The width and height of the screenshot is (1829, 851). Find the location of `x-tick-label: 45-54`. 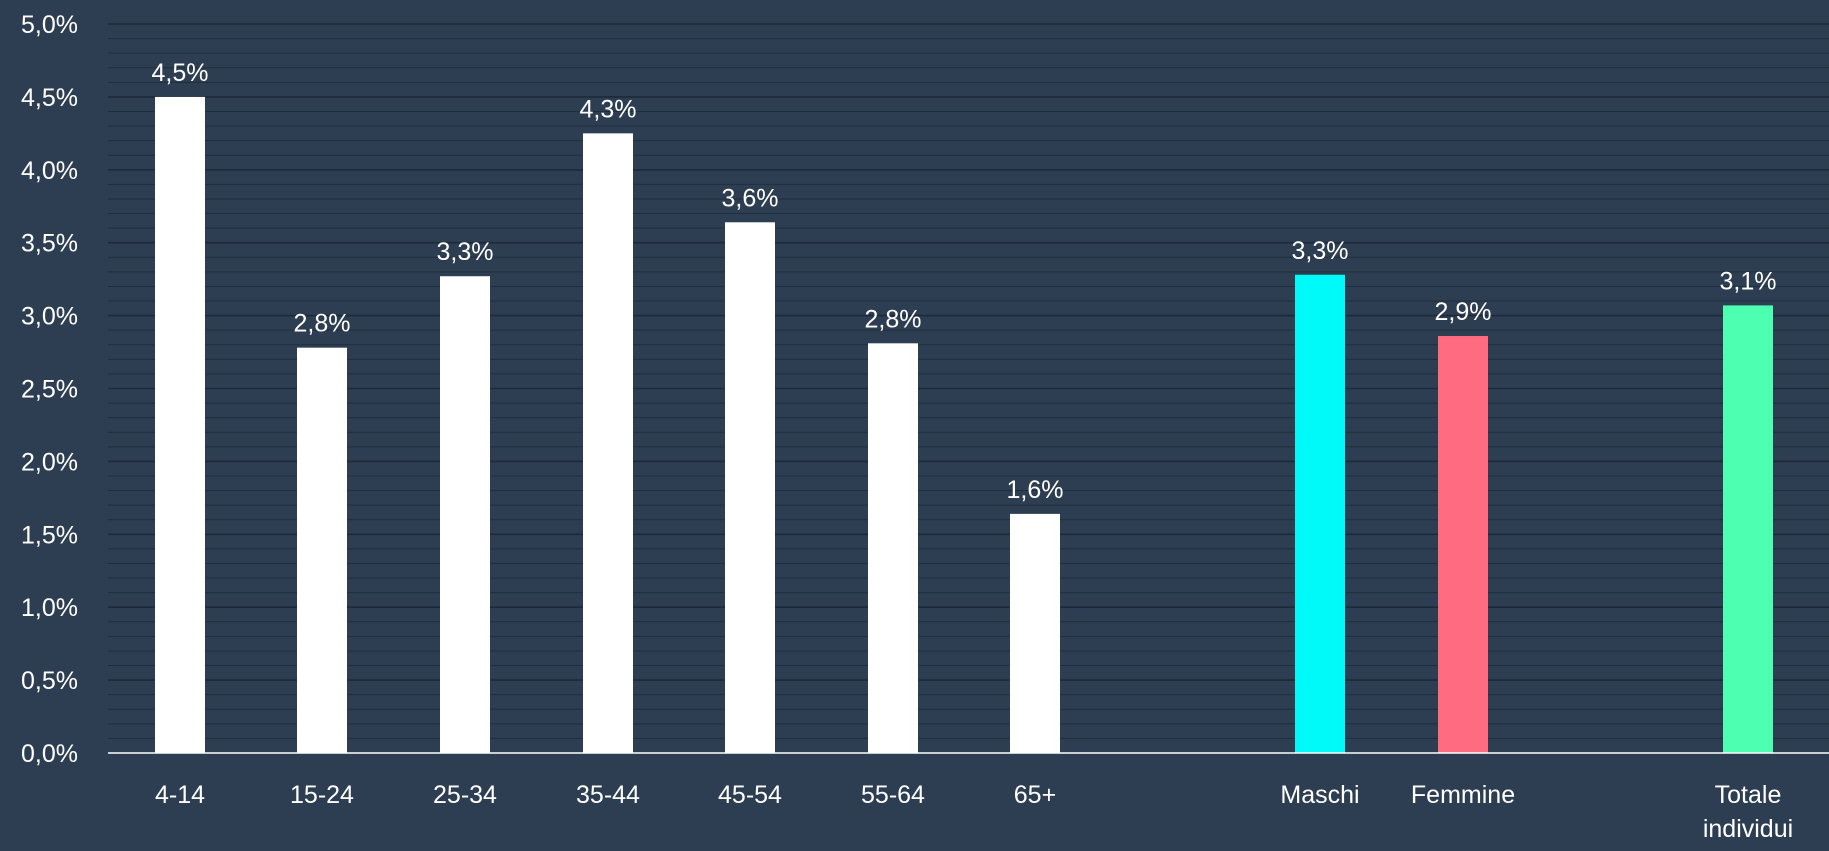

x-tick-label: 45-54 is located at coordinates (750, 795).